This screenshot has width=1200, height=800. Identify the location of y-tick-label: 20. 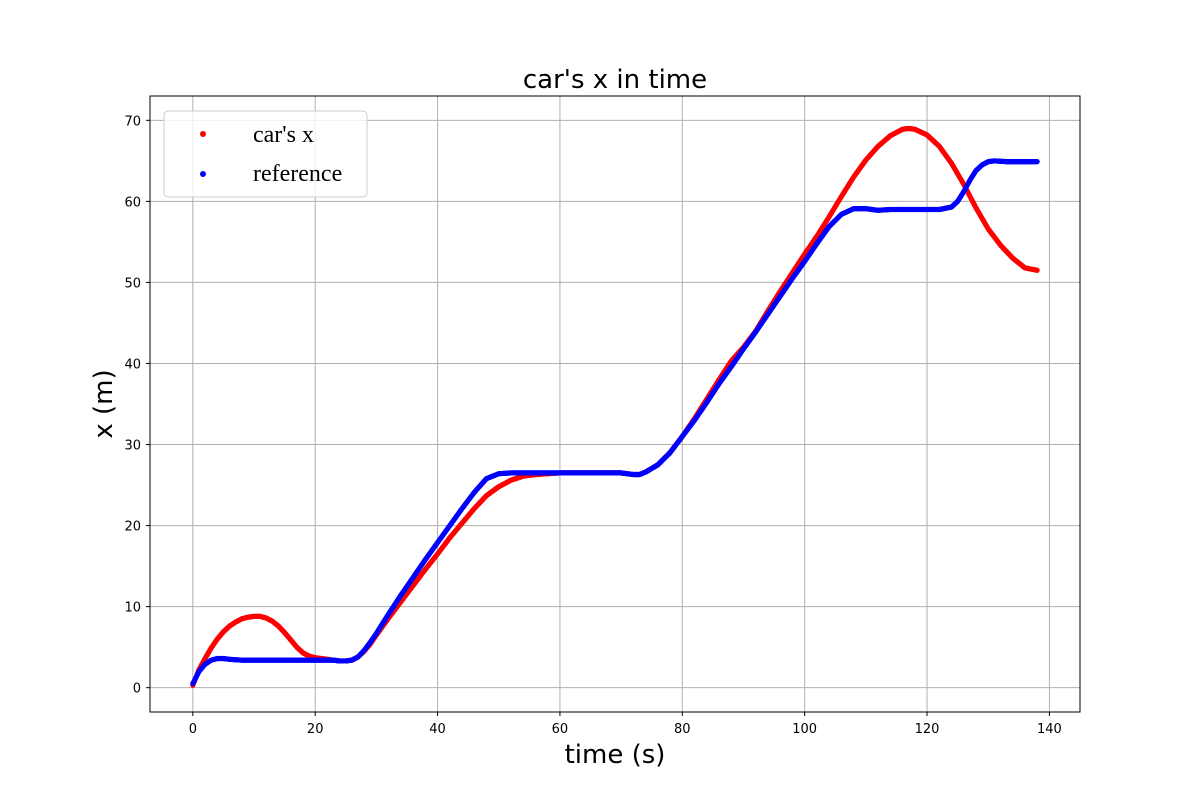
(132, 527).